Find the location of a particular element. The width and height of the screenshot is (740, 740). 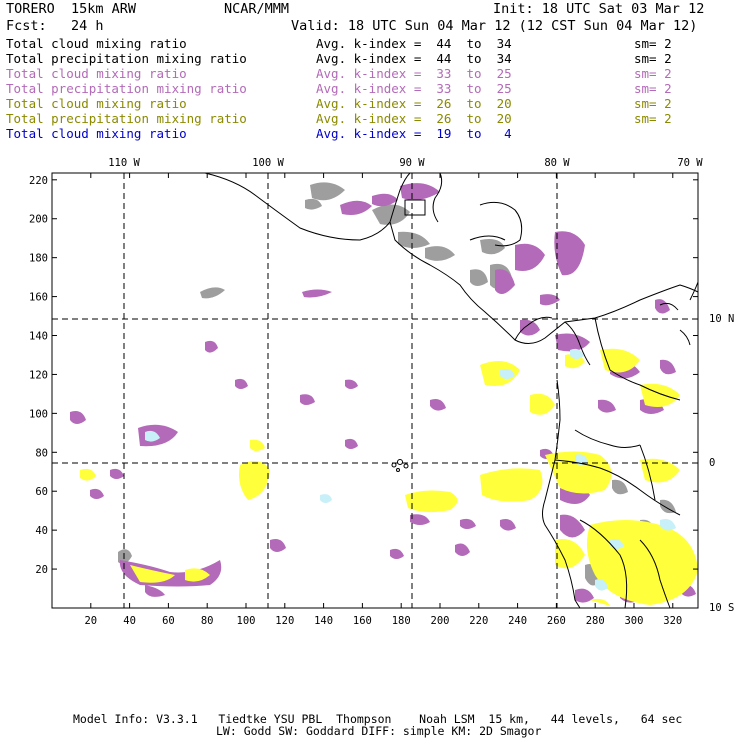

x-tick-label: 300 is located at coordinates (633, 621).